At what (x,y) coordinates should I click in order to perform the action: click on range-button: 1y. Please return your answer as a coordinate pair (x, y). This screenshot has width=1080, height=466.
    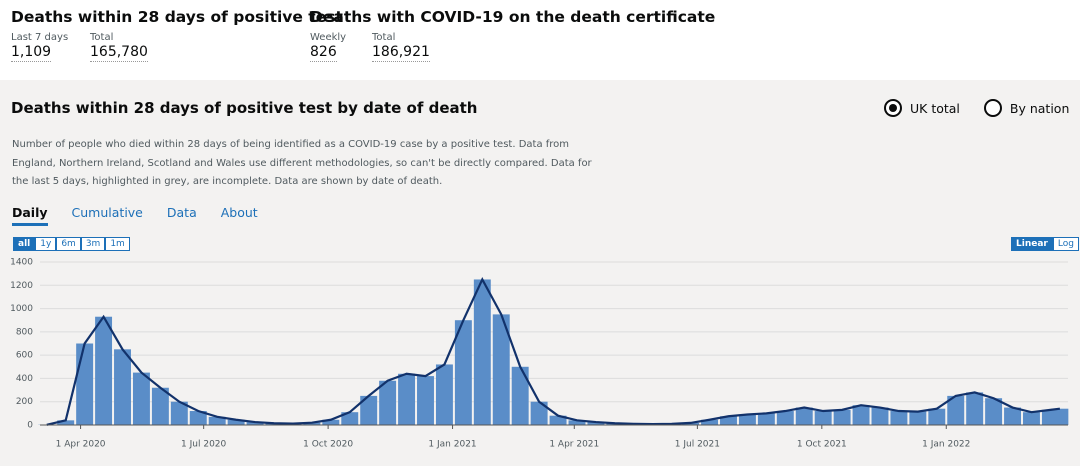
    Looking at the image, I should click on (46, 244).